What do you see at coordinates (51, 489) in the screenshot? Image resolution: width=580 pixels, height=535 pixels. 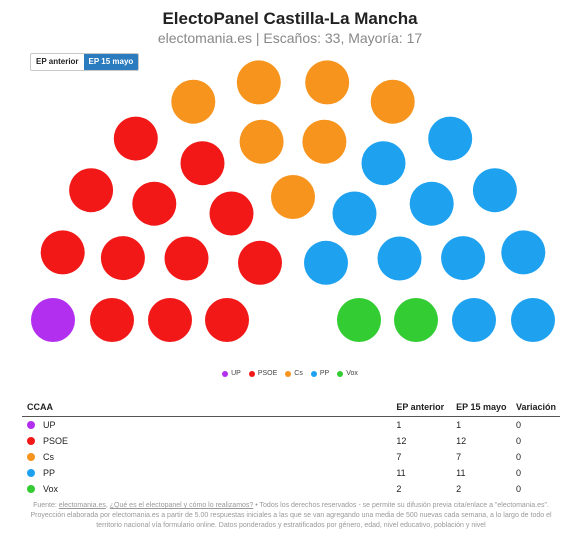 I see `party-name: Vox` at bounding box center [51, 489].